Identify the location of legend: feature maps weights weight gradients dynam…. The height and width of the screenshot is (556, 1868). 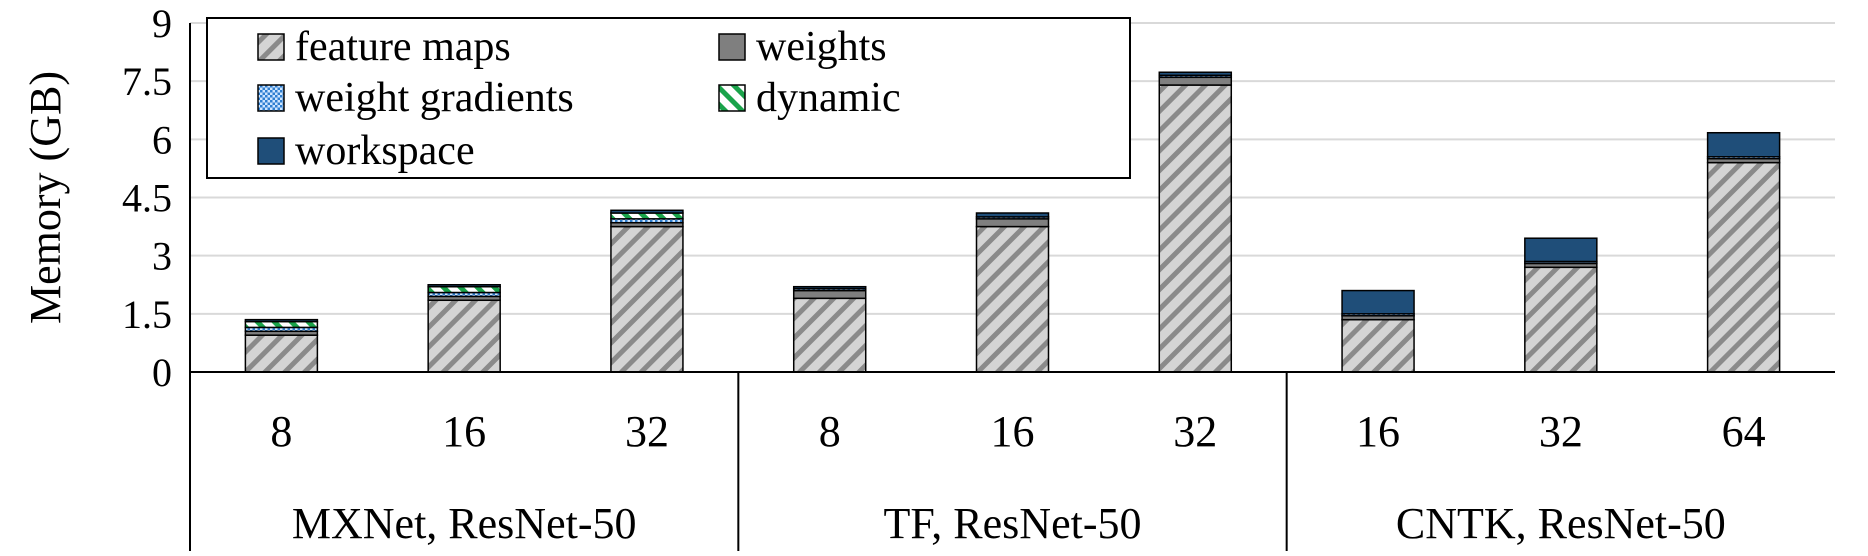
(668, 98).